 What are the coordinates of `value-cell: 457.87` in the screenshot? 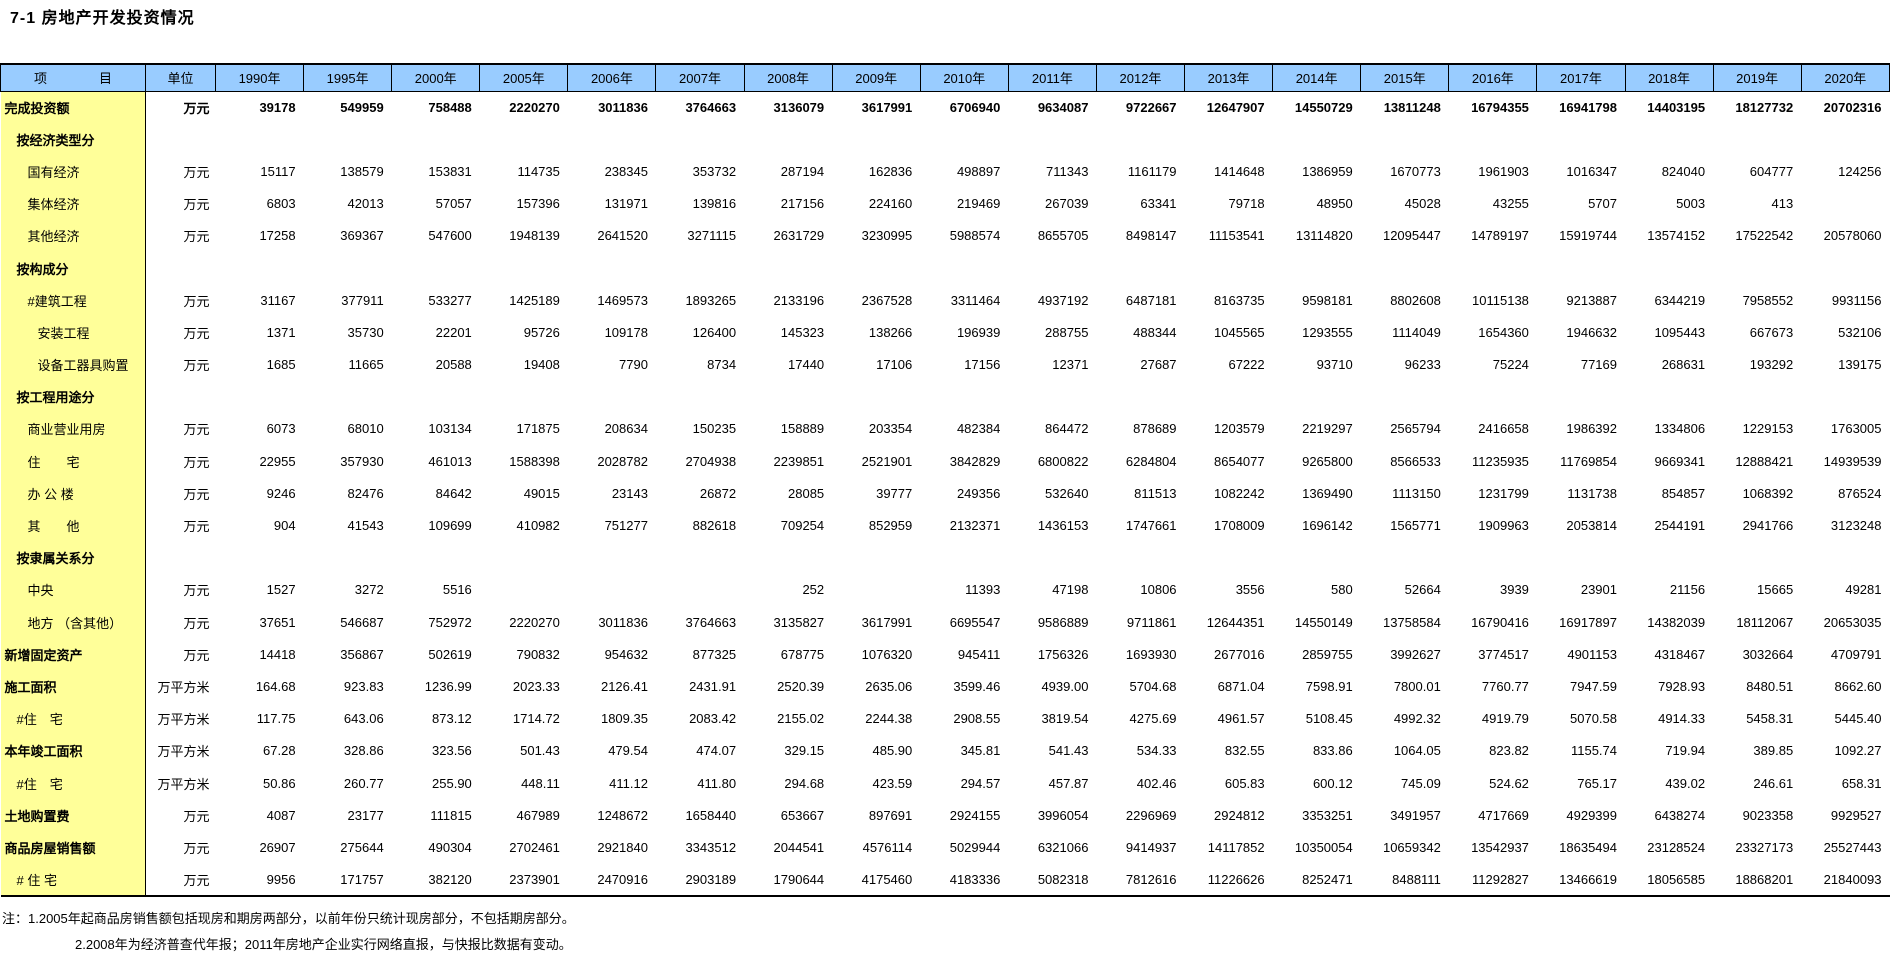 It's located at (1068, 783).